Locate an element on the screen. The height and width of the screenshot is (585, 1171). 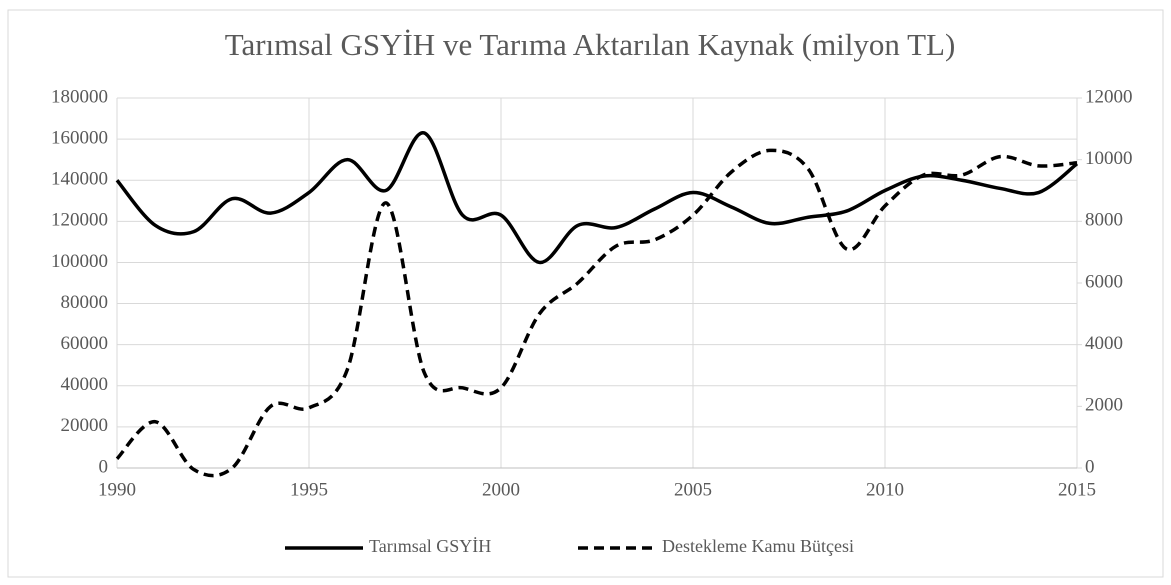
x-tick-label: 2000 is located at coordinates (501, 489).